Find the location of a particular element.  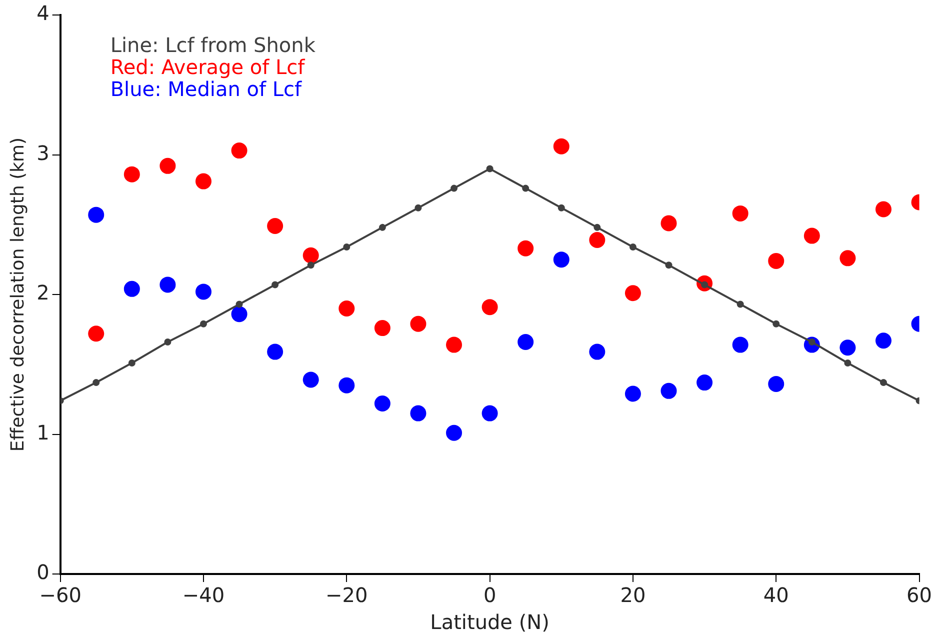

x-tick-label: 0 is located at coordinates (489, 595).